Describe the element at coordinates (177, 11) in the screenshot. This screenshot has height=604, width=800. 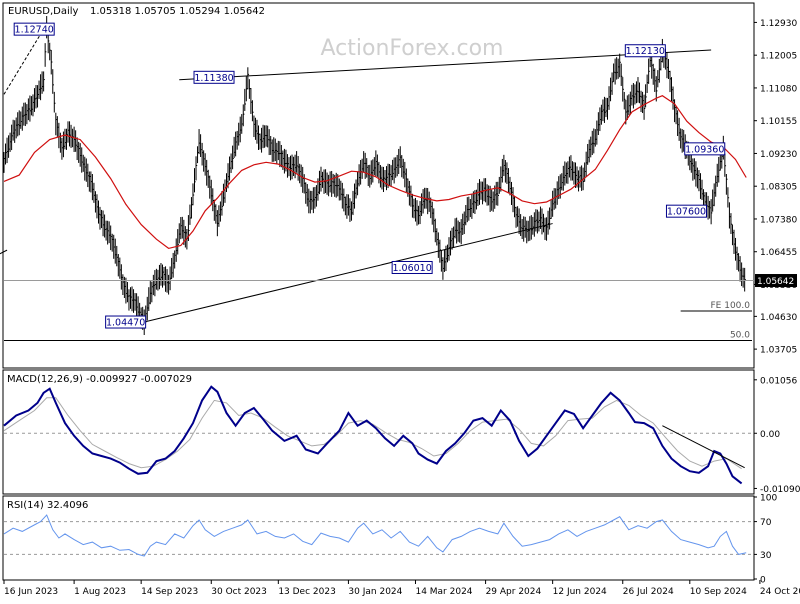
I see `ohlc-label: 1.05318 1.05705 1.05294 1.05642` at that location.